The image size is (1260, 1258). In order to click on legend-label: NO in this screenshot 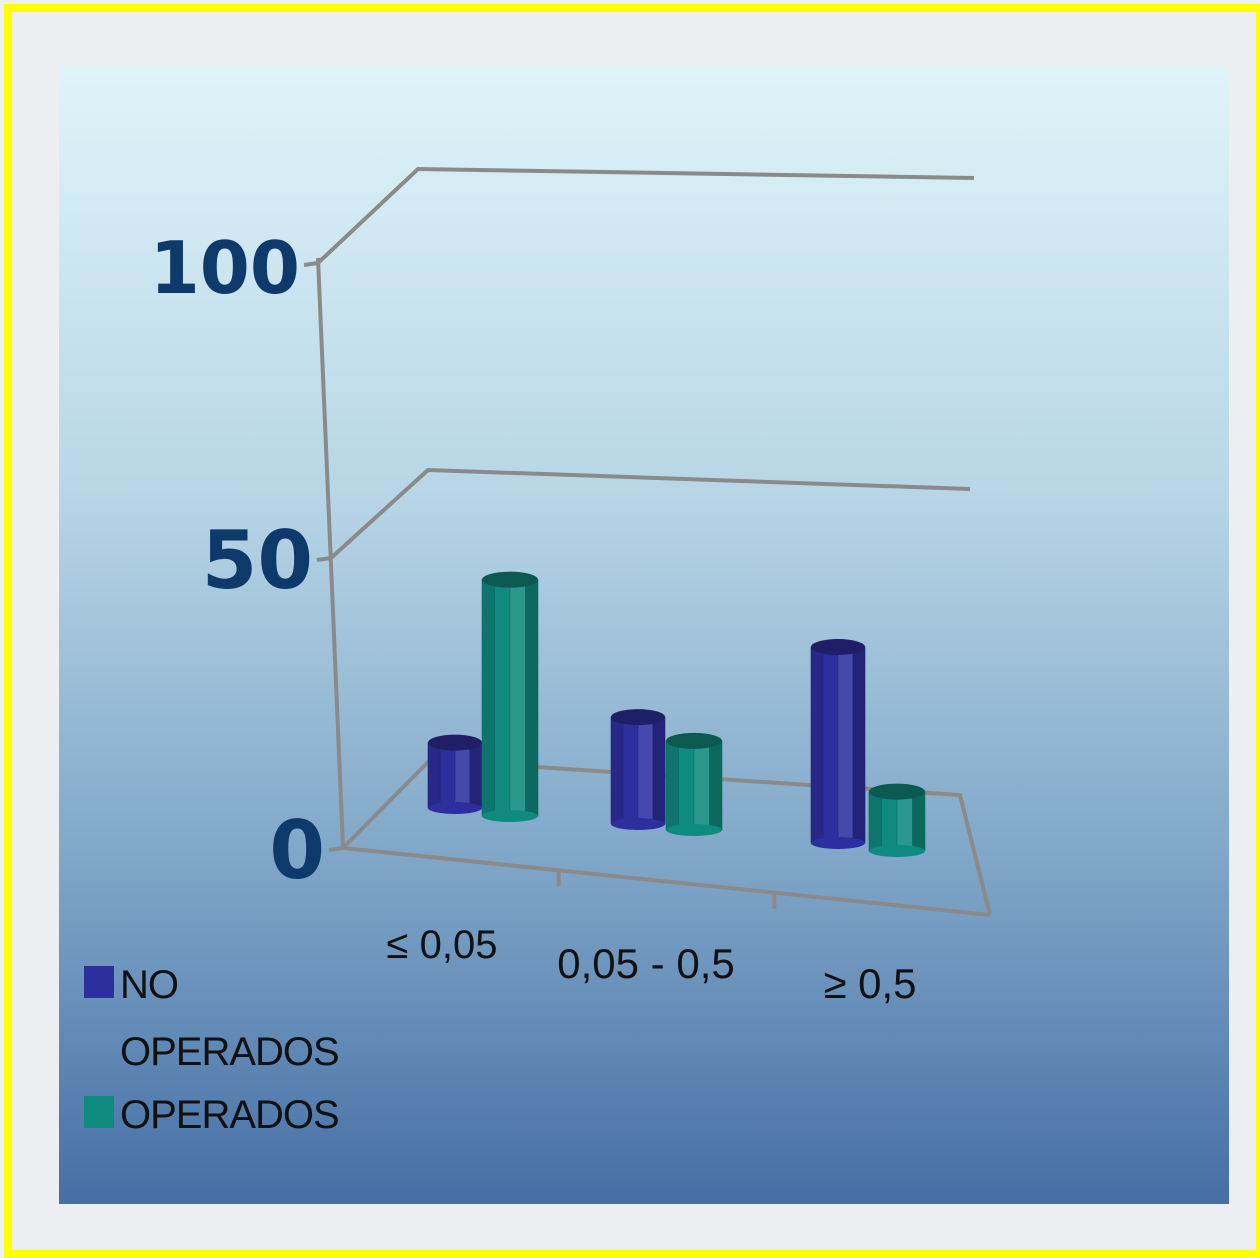, I will do `click(149, 985)`.